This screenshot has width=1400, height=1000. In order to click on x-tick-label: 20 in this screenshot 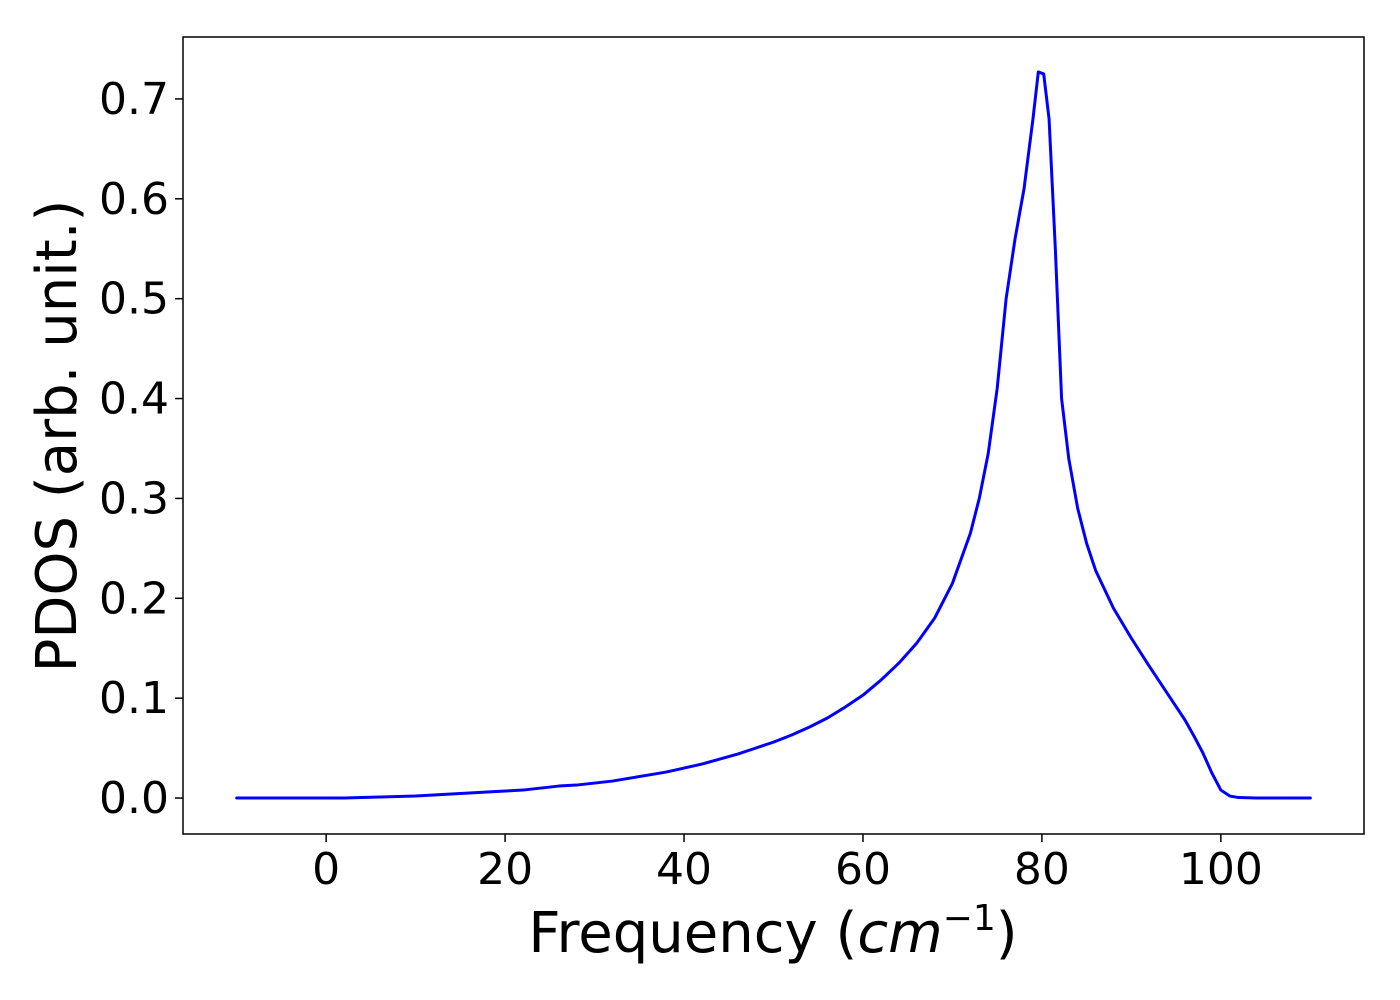, I will do `click(505, 869)`.